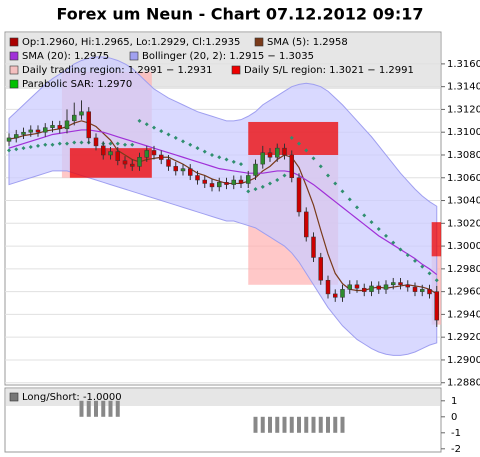 The height and width of the screenshot is (457, 480). Describe the element at coordinates (454, 417) in the screenshot. I see `y-tick-label: 0` at that location.